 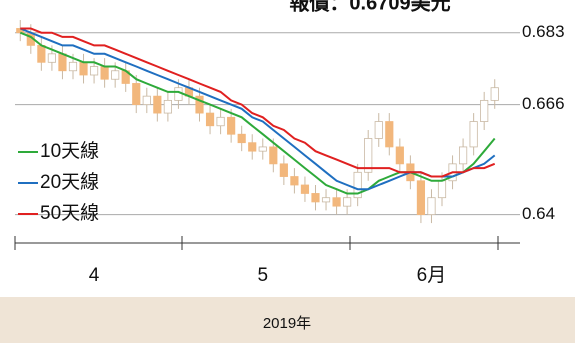 I want to click on footer-label: 2019年, so click(x=287, y=323).